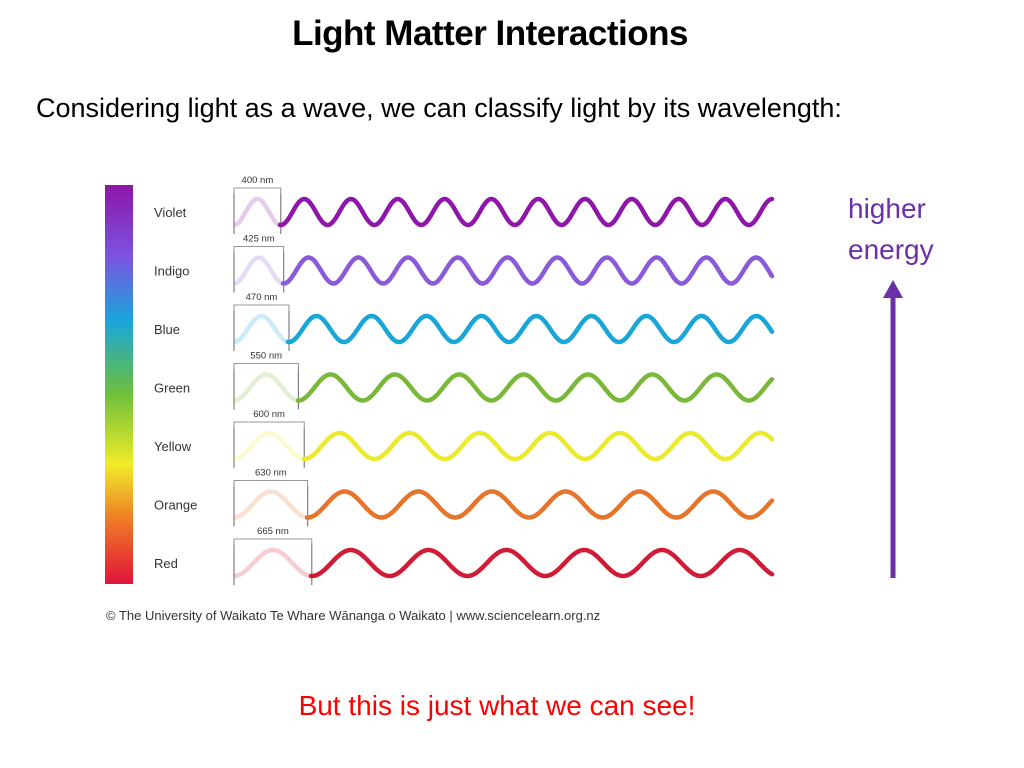  Describe the element at coordinates (172, 388) in the screenshot. I see `color-label-green: Green` at that location.